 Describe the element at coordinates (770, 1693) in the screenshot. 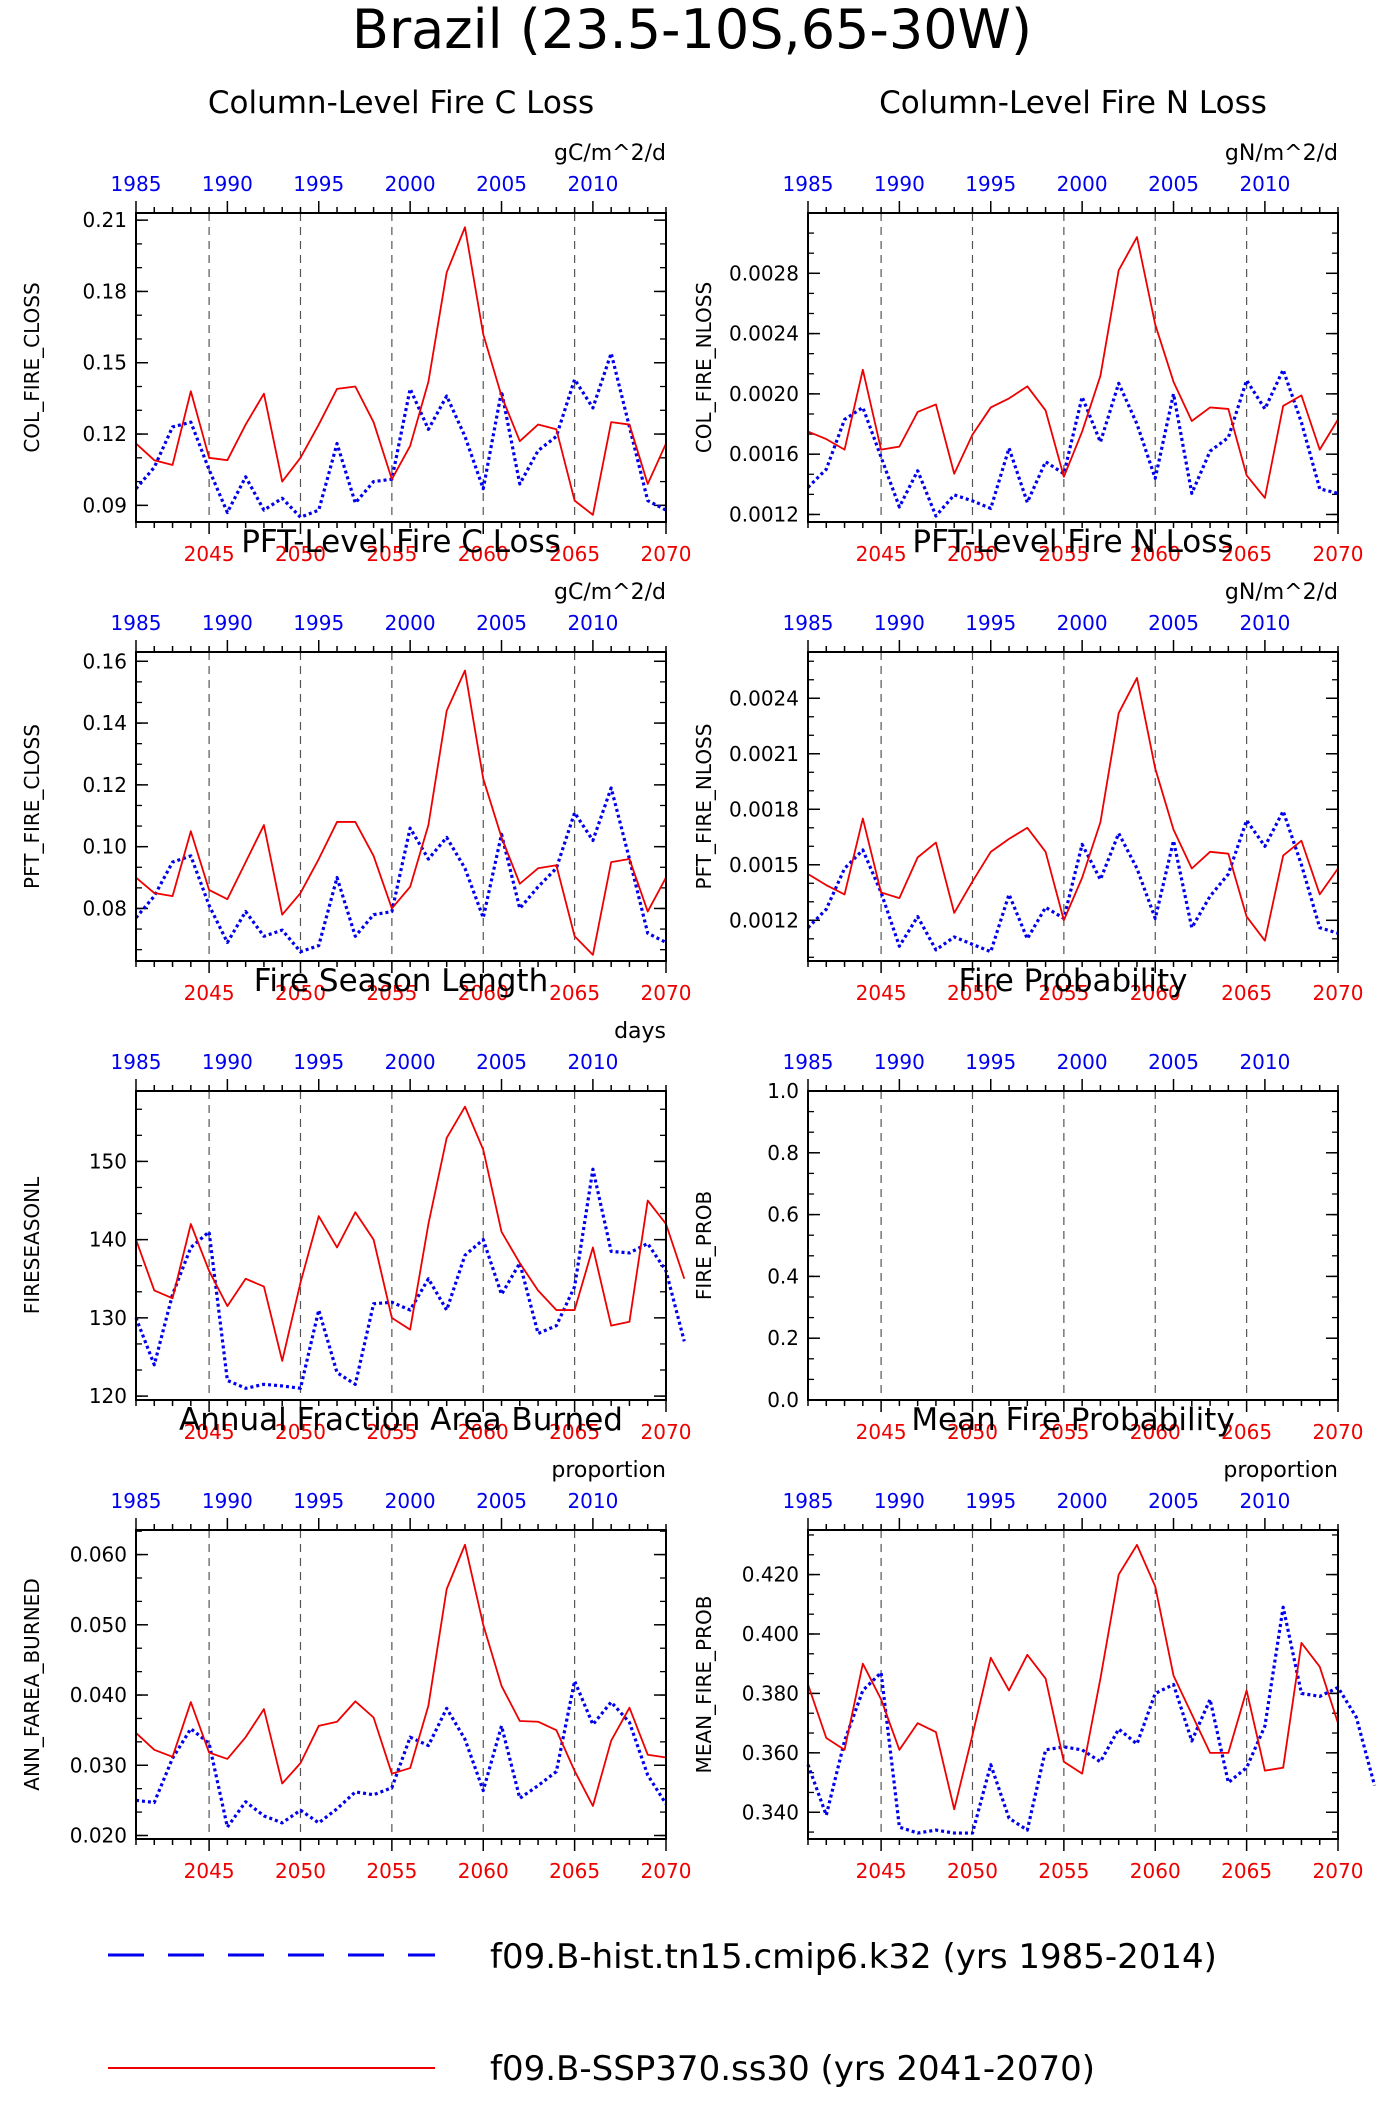

I see `y-tick-label: 0.380` at that location.